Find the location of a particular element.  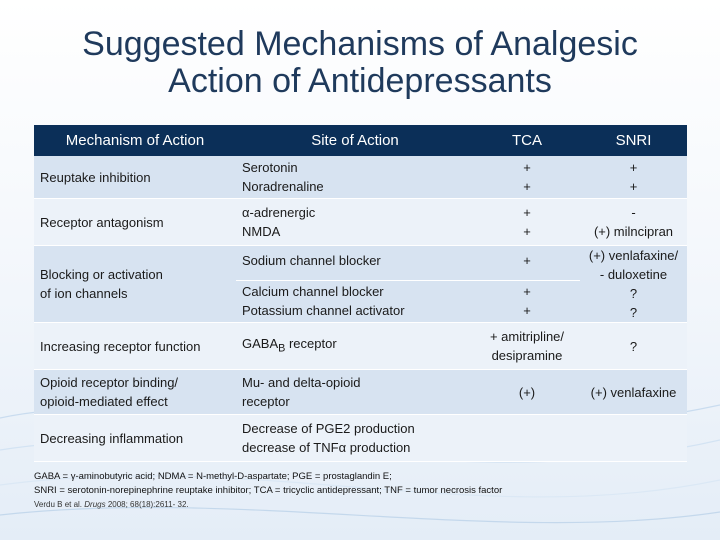

mechanism-cell: Increasing receptor function is located at coordinates (135, 346).